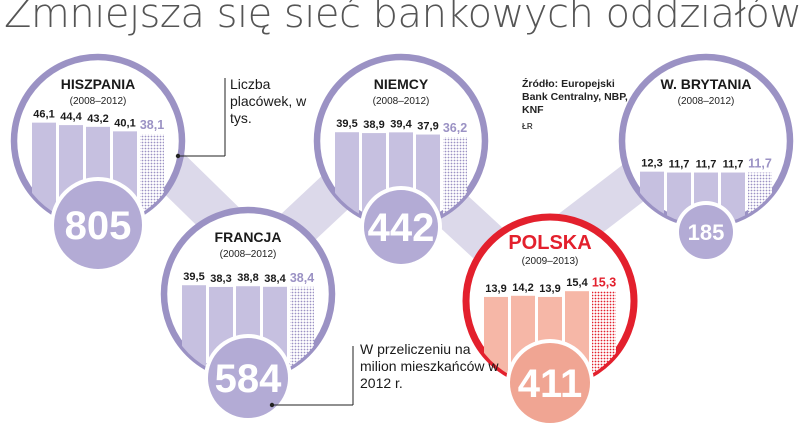  What do you see at coordinates (550, 261) in the screenshot?
I see `panel-period: (2009–2013)` at bounding box center [550, 261].